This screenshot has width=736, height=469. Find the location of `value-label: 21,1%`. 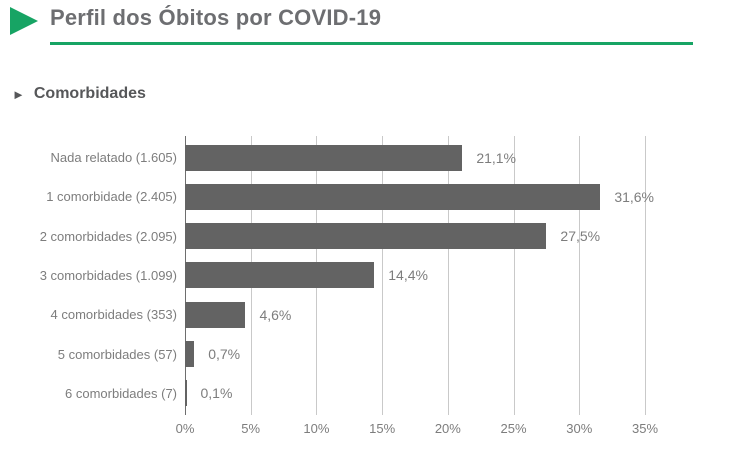

value-label: 21,1% is located at coordinates (496, 157).